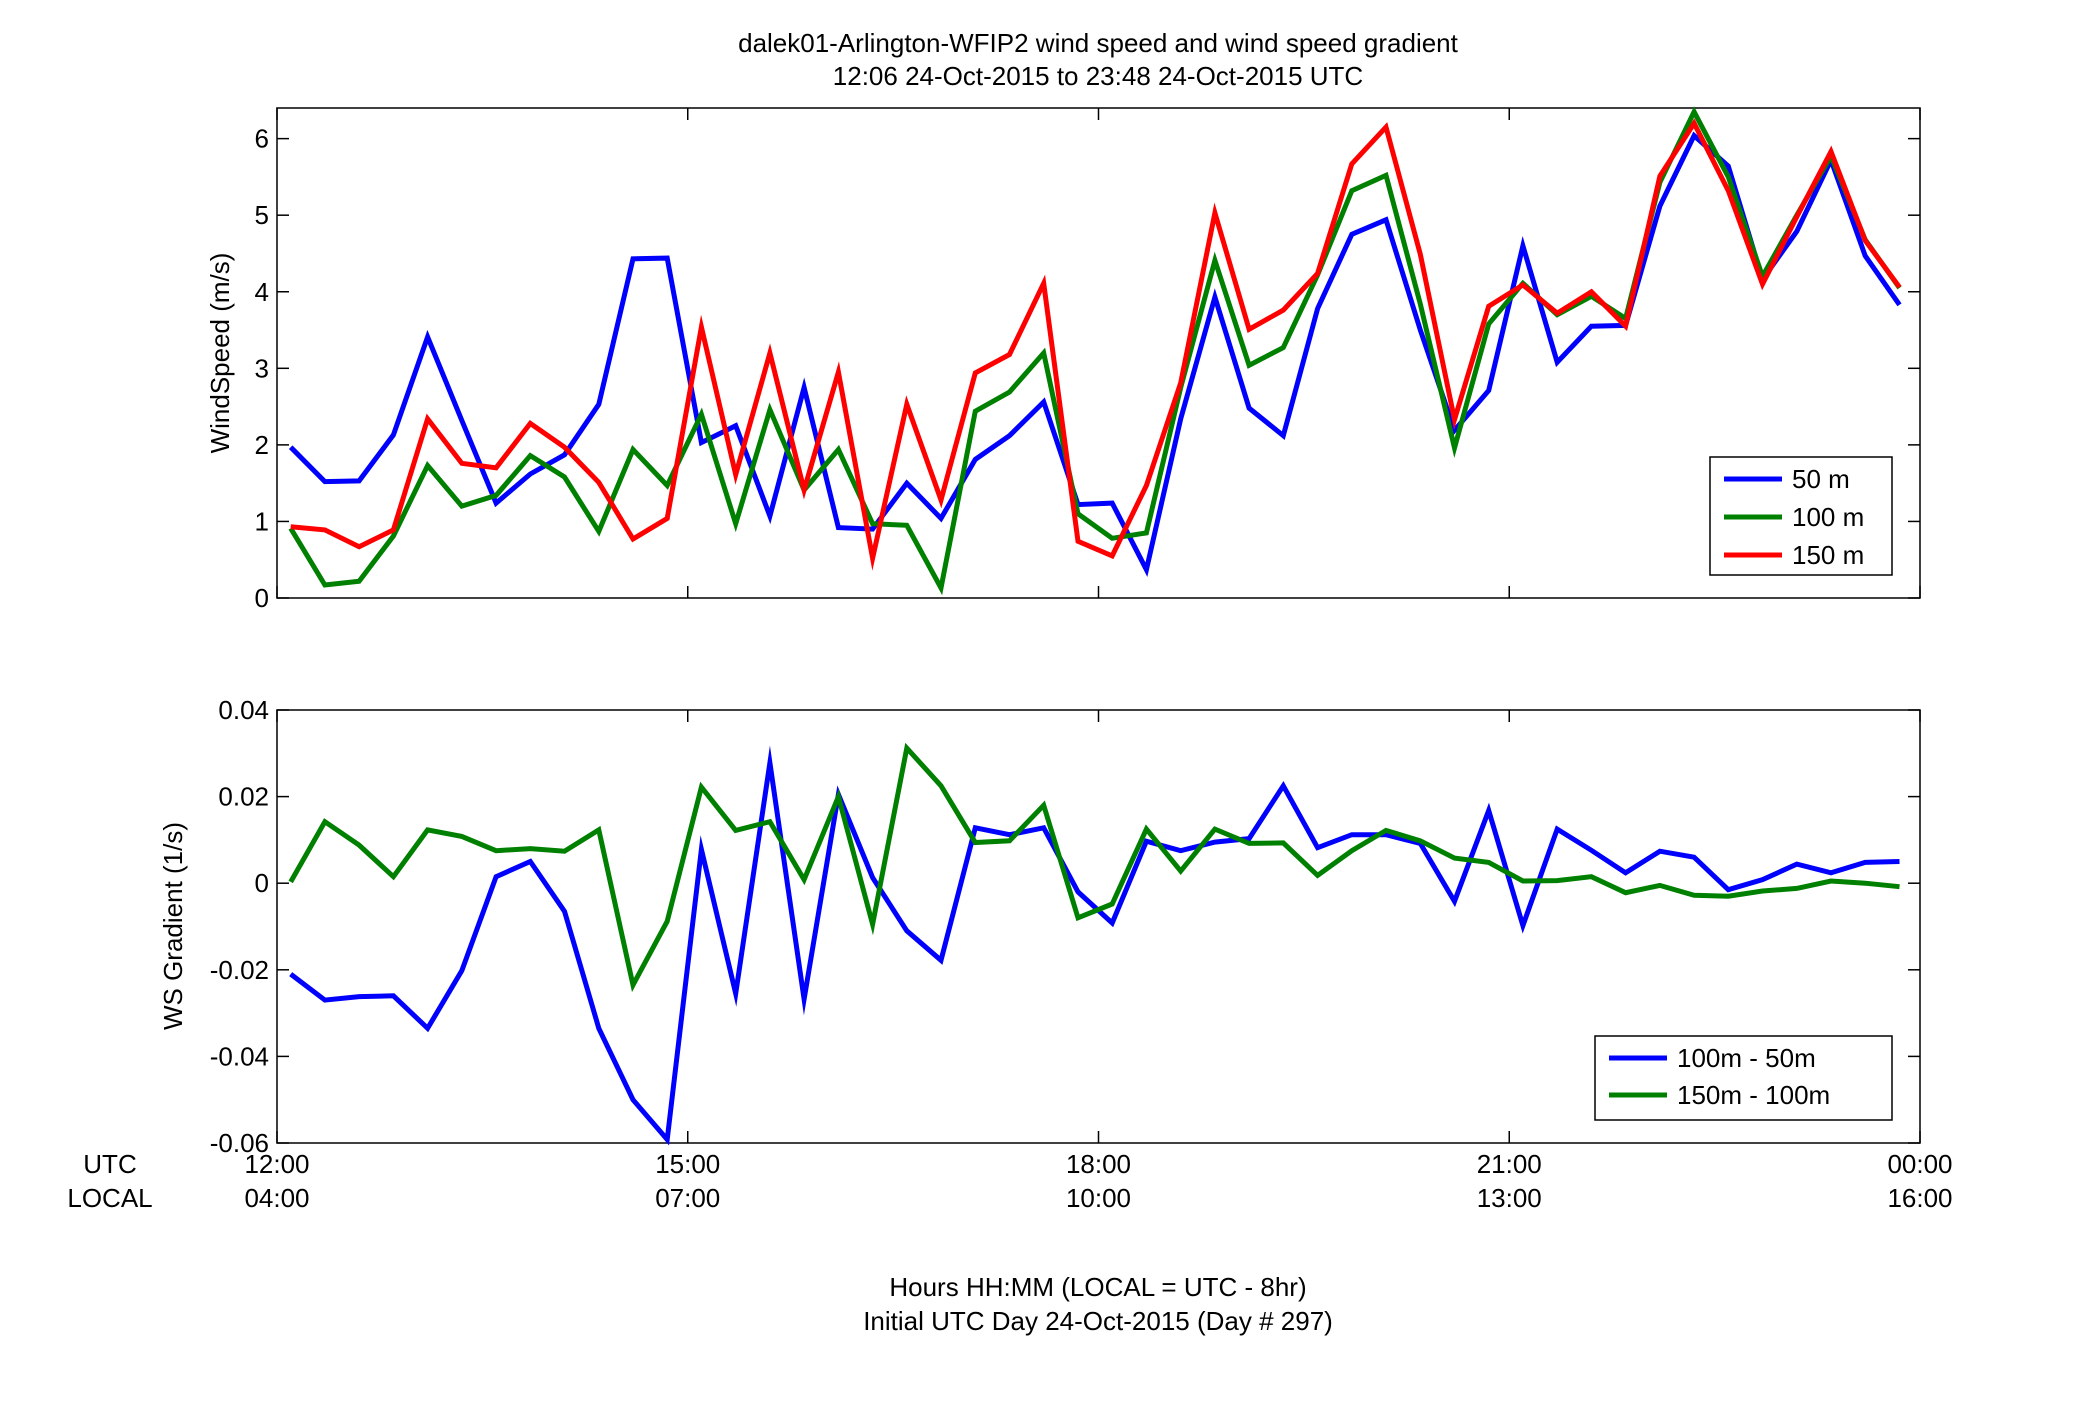 This screenshot has width=2098, height=1425. Describe the element at coordinates (1919, 1164) in the screenshot. I see `utc-tick-label: 00:00` at that location.